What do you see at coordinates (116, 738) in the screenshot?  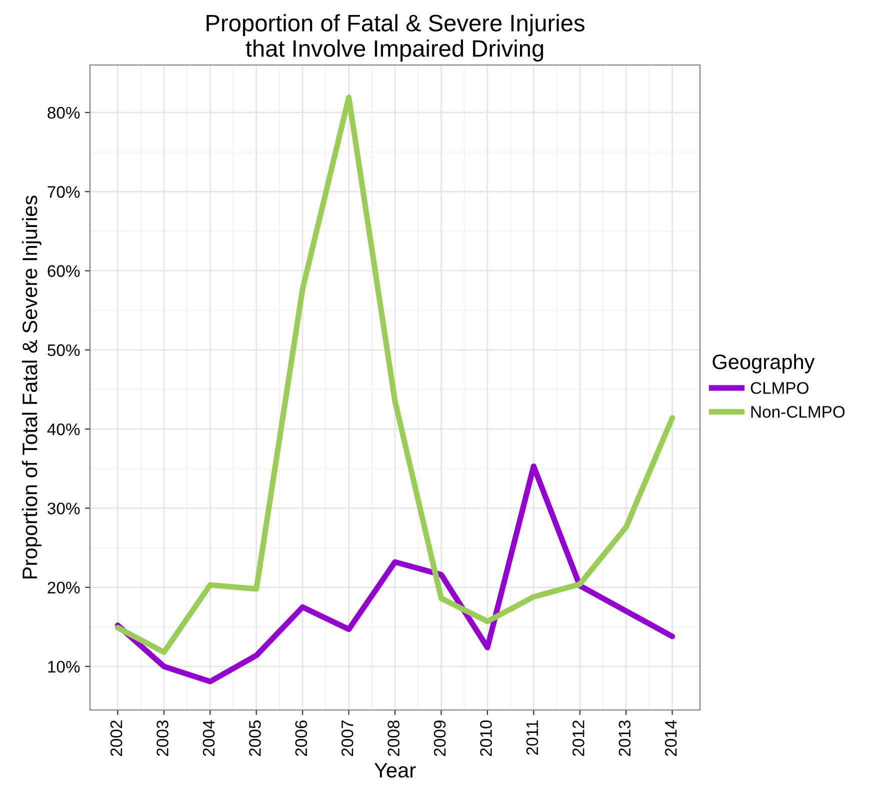 I see `x-tick-label: 2002` at bounding box center [116, 738].